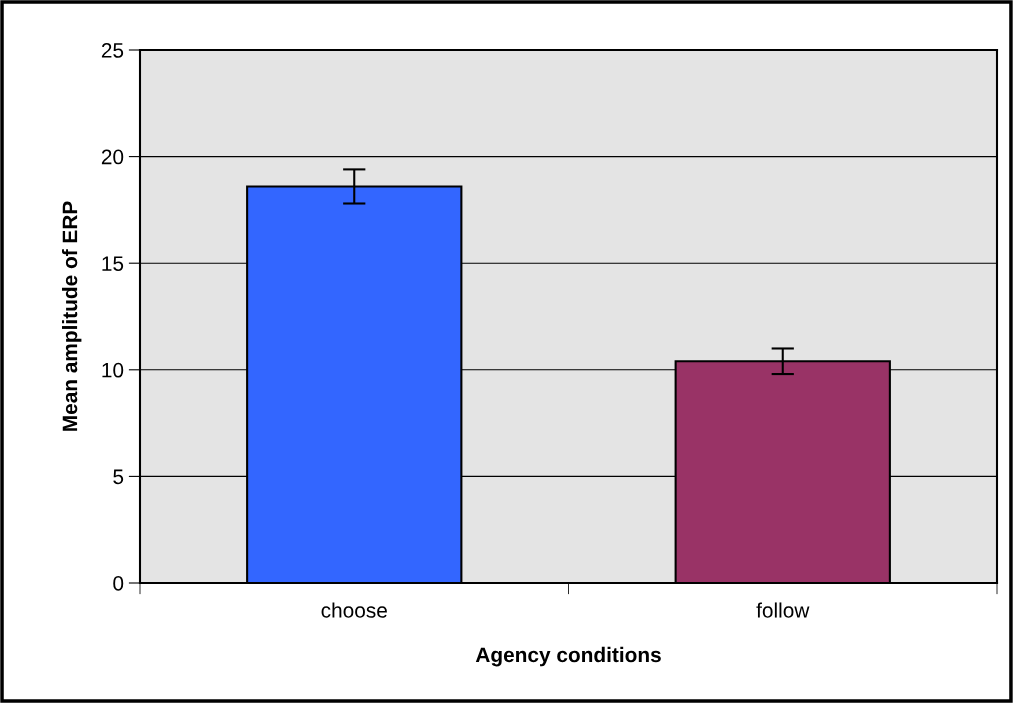 The image size is (1014, 703). I want to click on y-tick-label: 15, so click(113, 263).